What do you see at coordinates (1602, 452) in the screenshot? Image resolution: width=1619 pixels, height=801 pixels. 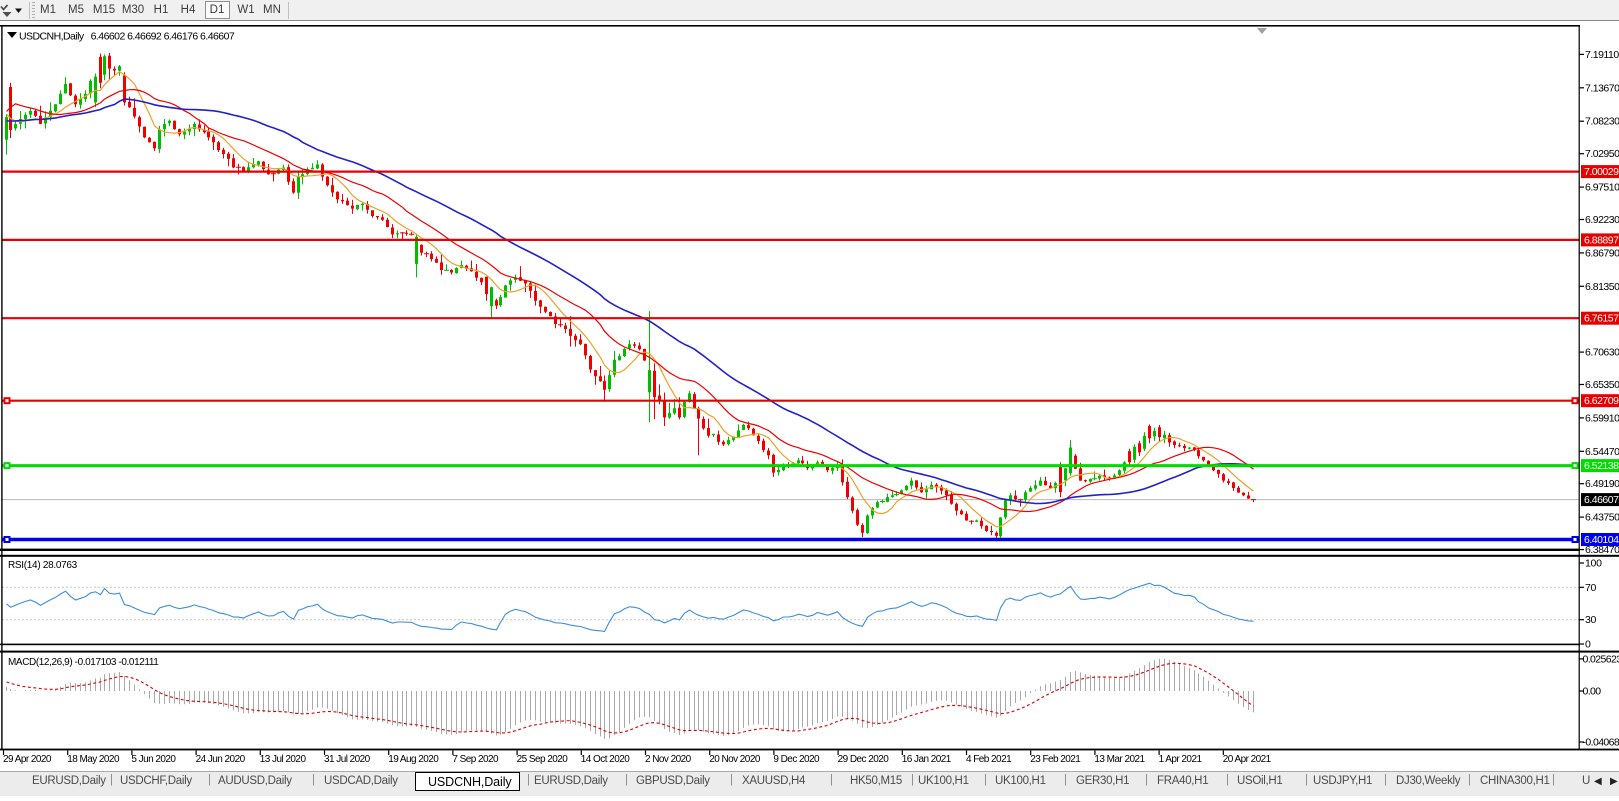 I see `svg-text: 6.54470` at bounding box center [1602, 452].